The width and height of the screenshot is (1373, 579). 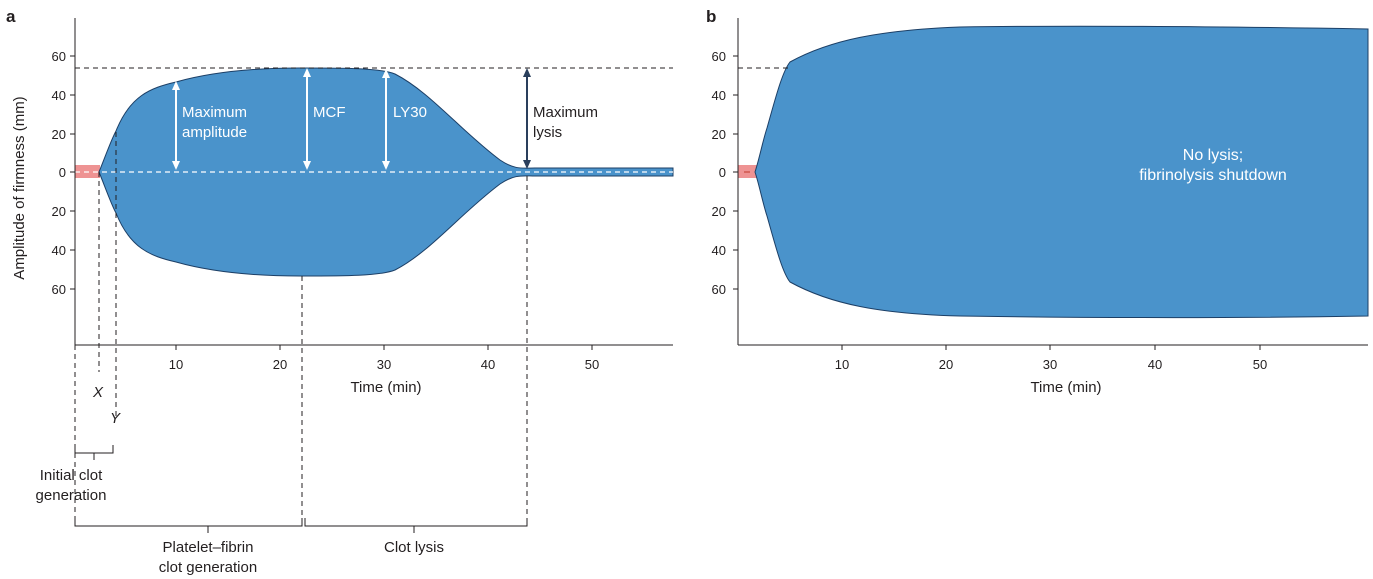 What do you see at coordinates (385, 387) in the screenshot?
I see `x-axis-label-a: Time (min)` at bounding box center [385, 387].